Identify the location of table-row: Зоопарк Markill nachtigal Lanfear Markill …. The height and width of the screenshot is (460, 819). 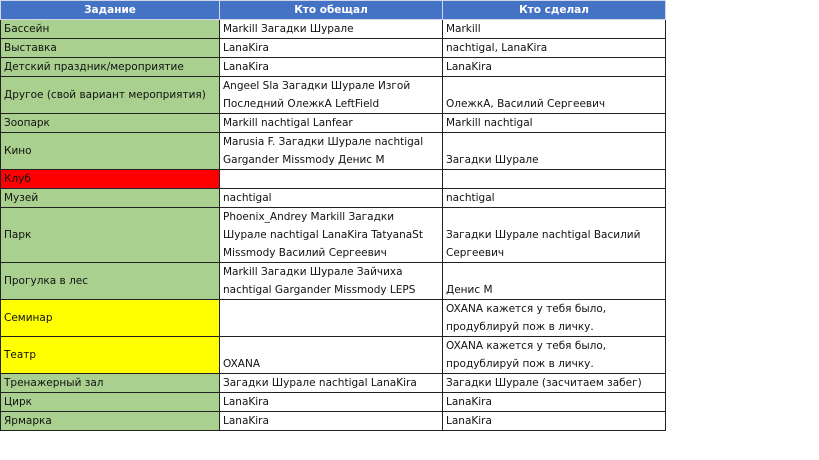
(333, 123).